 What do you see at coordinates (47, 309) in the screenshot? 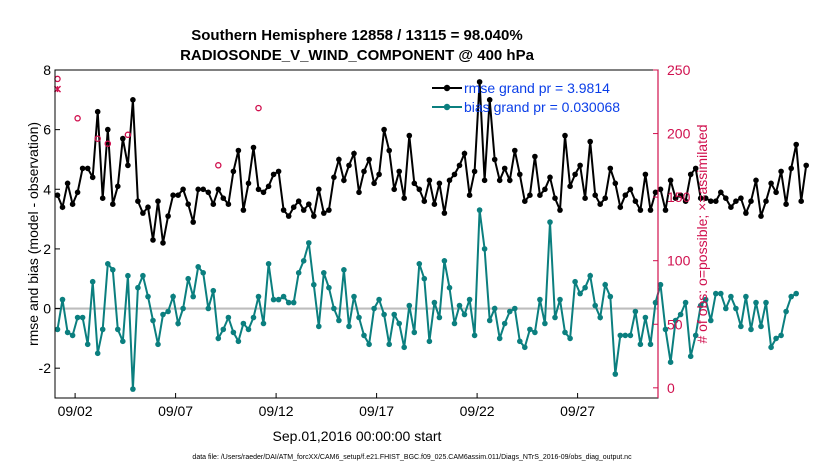
I see `y-left-tick-label-0: 0` at bounding box center [47, 309].